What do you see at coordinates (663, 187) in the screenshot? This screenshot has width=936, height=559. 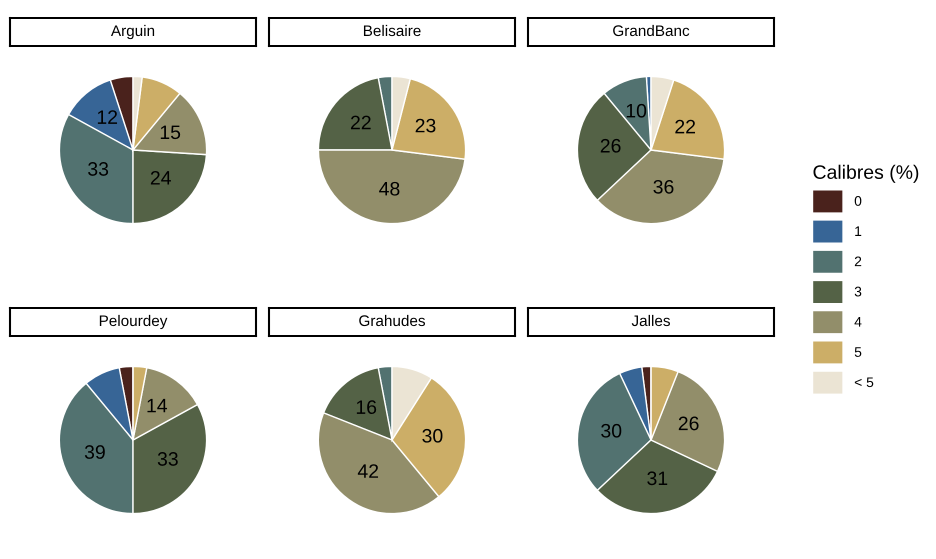 I see `data-label: 36` at bounding box center [663, 187].